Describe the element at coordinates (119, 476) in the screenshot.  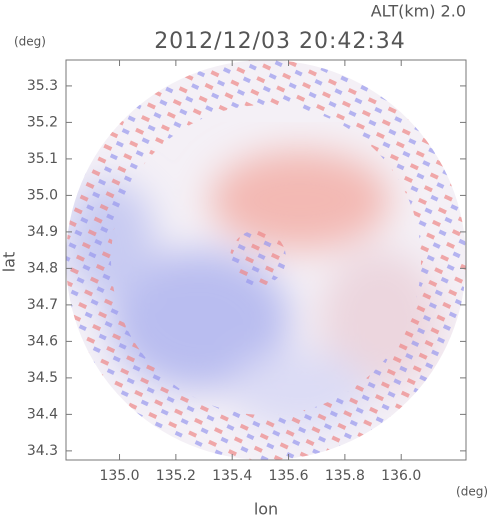
I see `x-tick-label: 135.0` at that location.